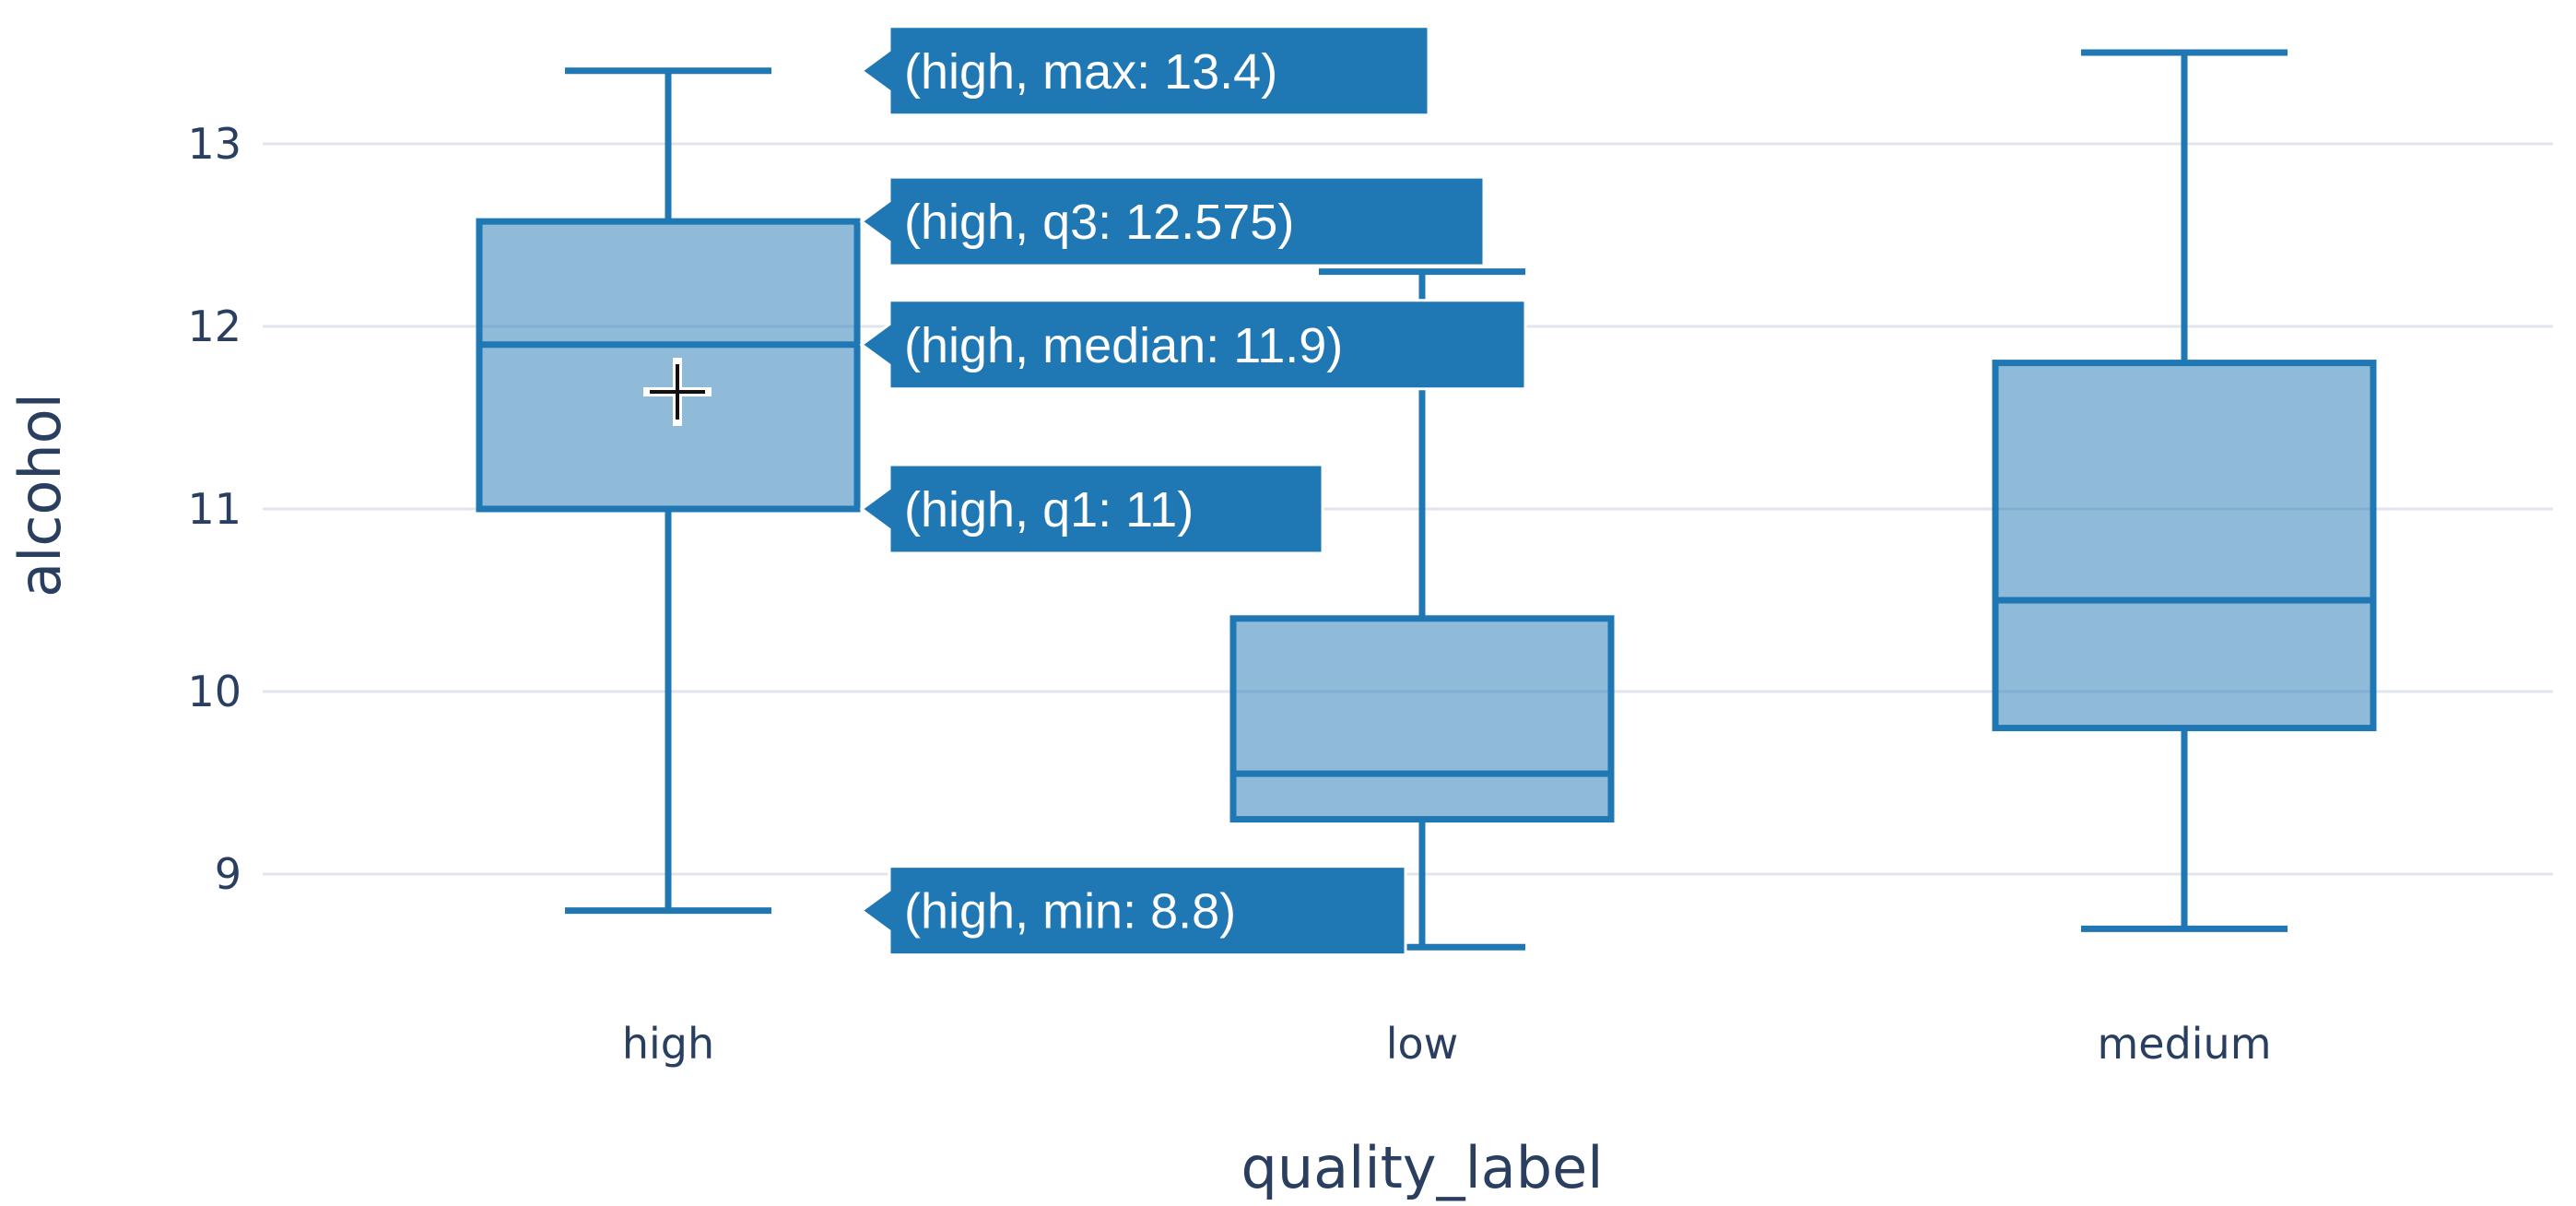 The height and width of the screenshot is (1206, 2576). I want to click on hover-label-q1: (high, q1: 11), so click(1091, 509).